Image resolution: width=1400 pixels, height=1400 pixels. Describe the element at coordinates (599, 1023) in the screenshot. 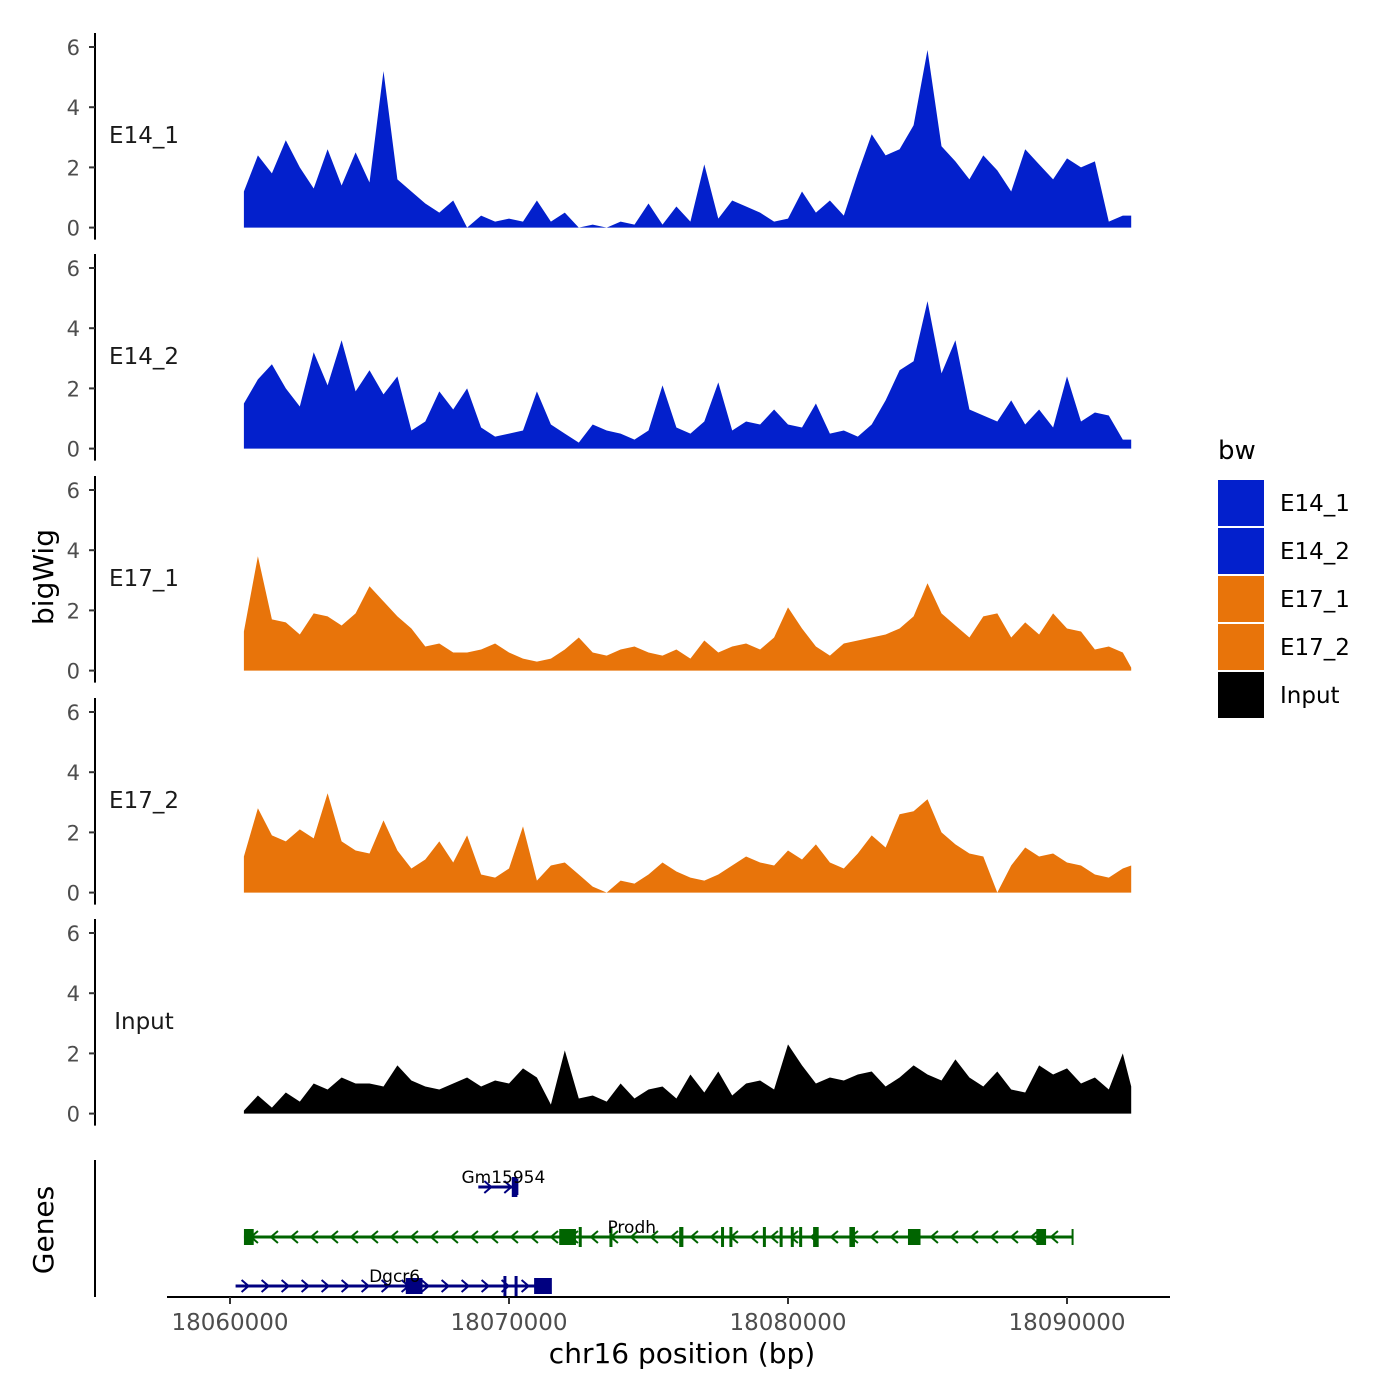

I see `panel-input: 0 2 4 6 Input` at that location.